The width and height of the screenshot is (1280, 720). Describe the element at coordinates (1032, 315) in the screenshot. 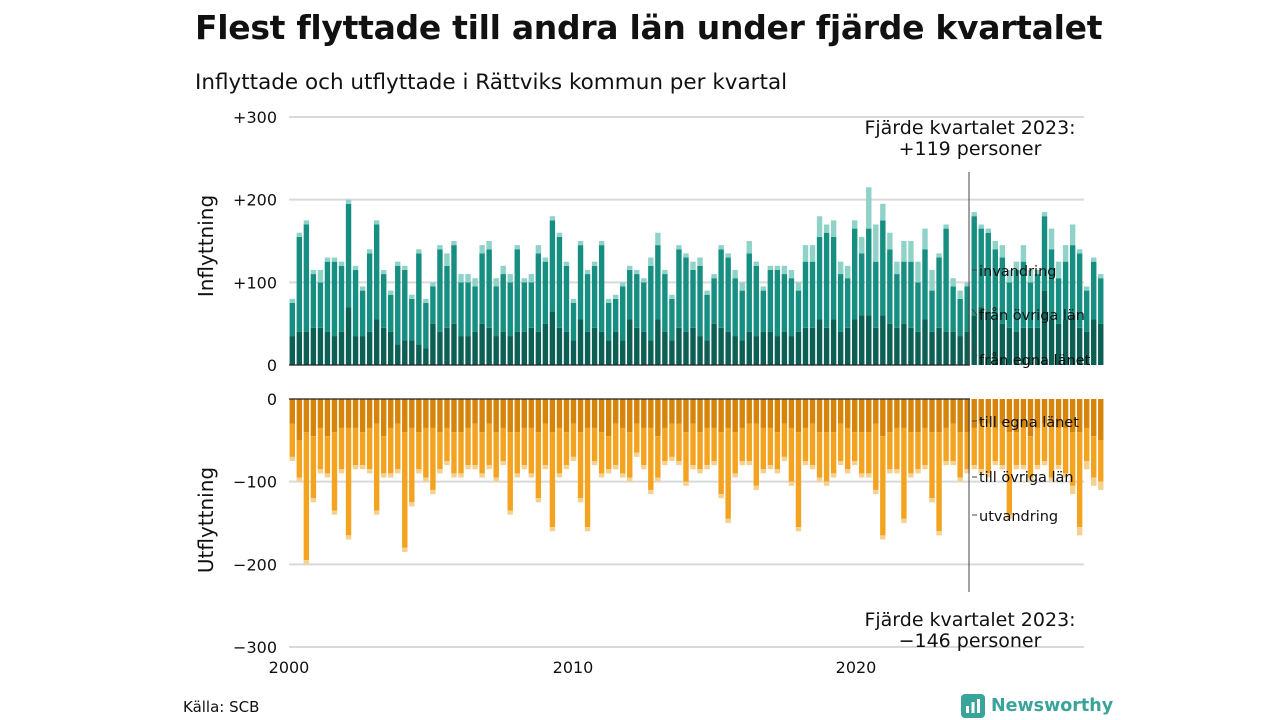

I see `series-label-in_ovriga: från övriga län` at that location.